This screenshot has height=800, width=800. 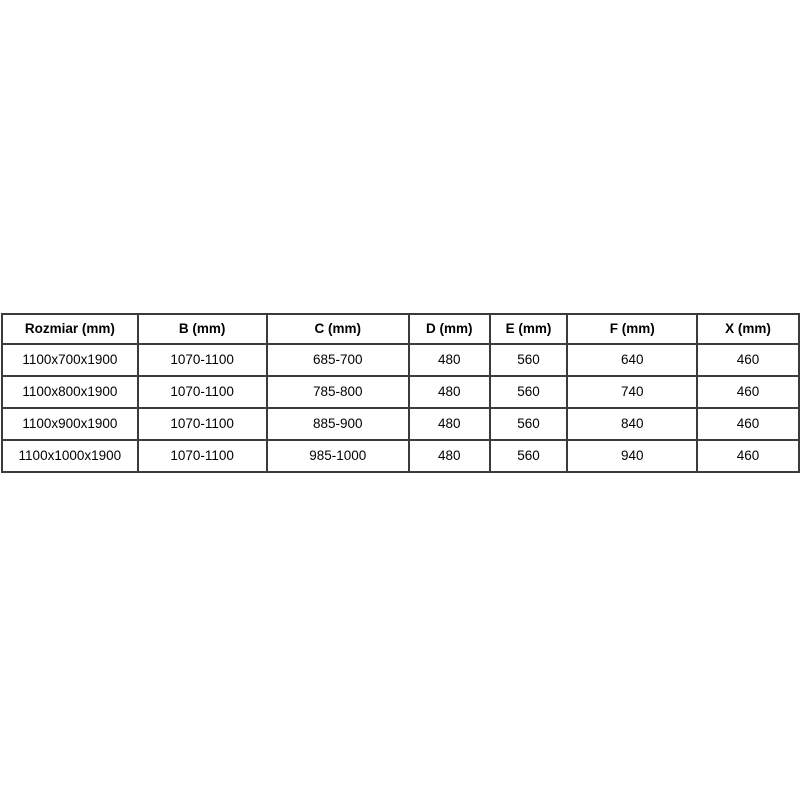 I want to click on column-header-0: Rozmiar (mm), so click(x=70, y=329).